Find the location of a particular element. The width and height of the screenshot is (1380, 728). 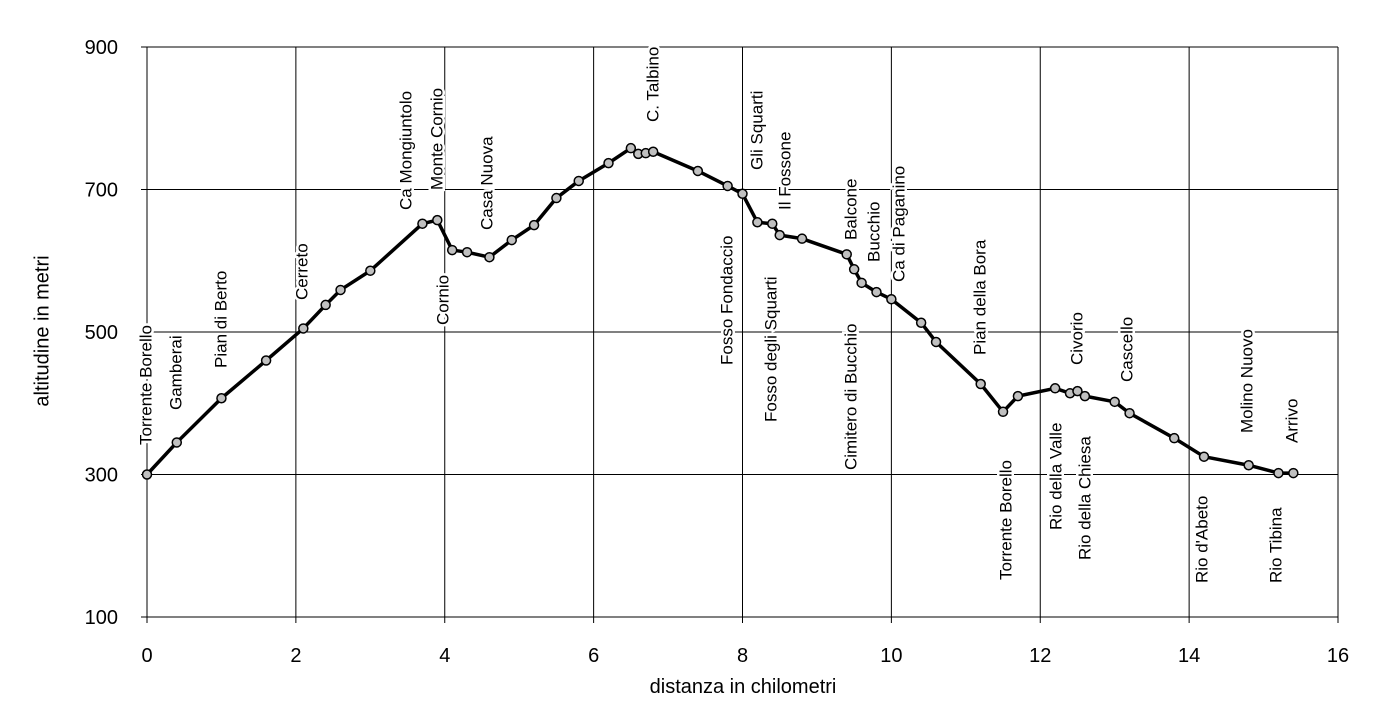

x-tick-label: 14 is located at coordinates (1189, 656).